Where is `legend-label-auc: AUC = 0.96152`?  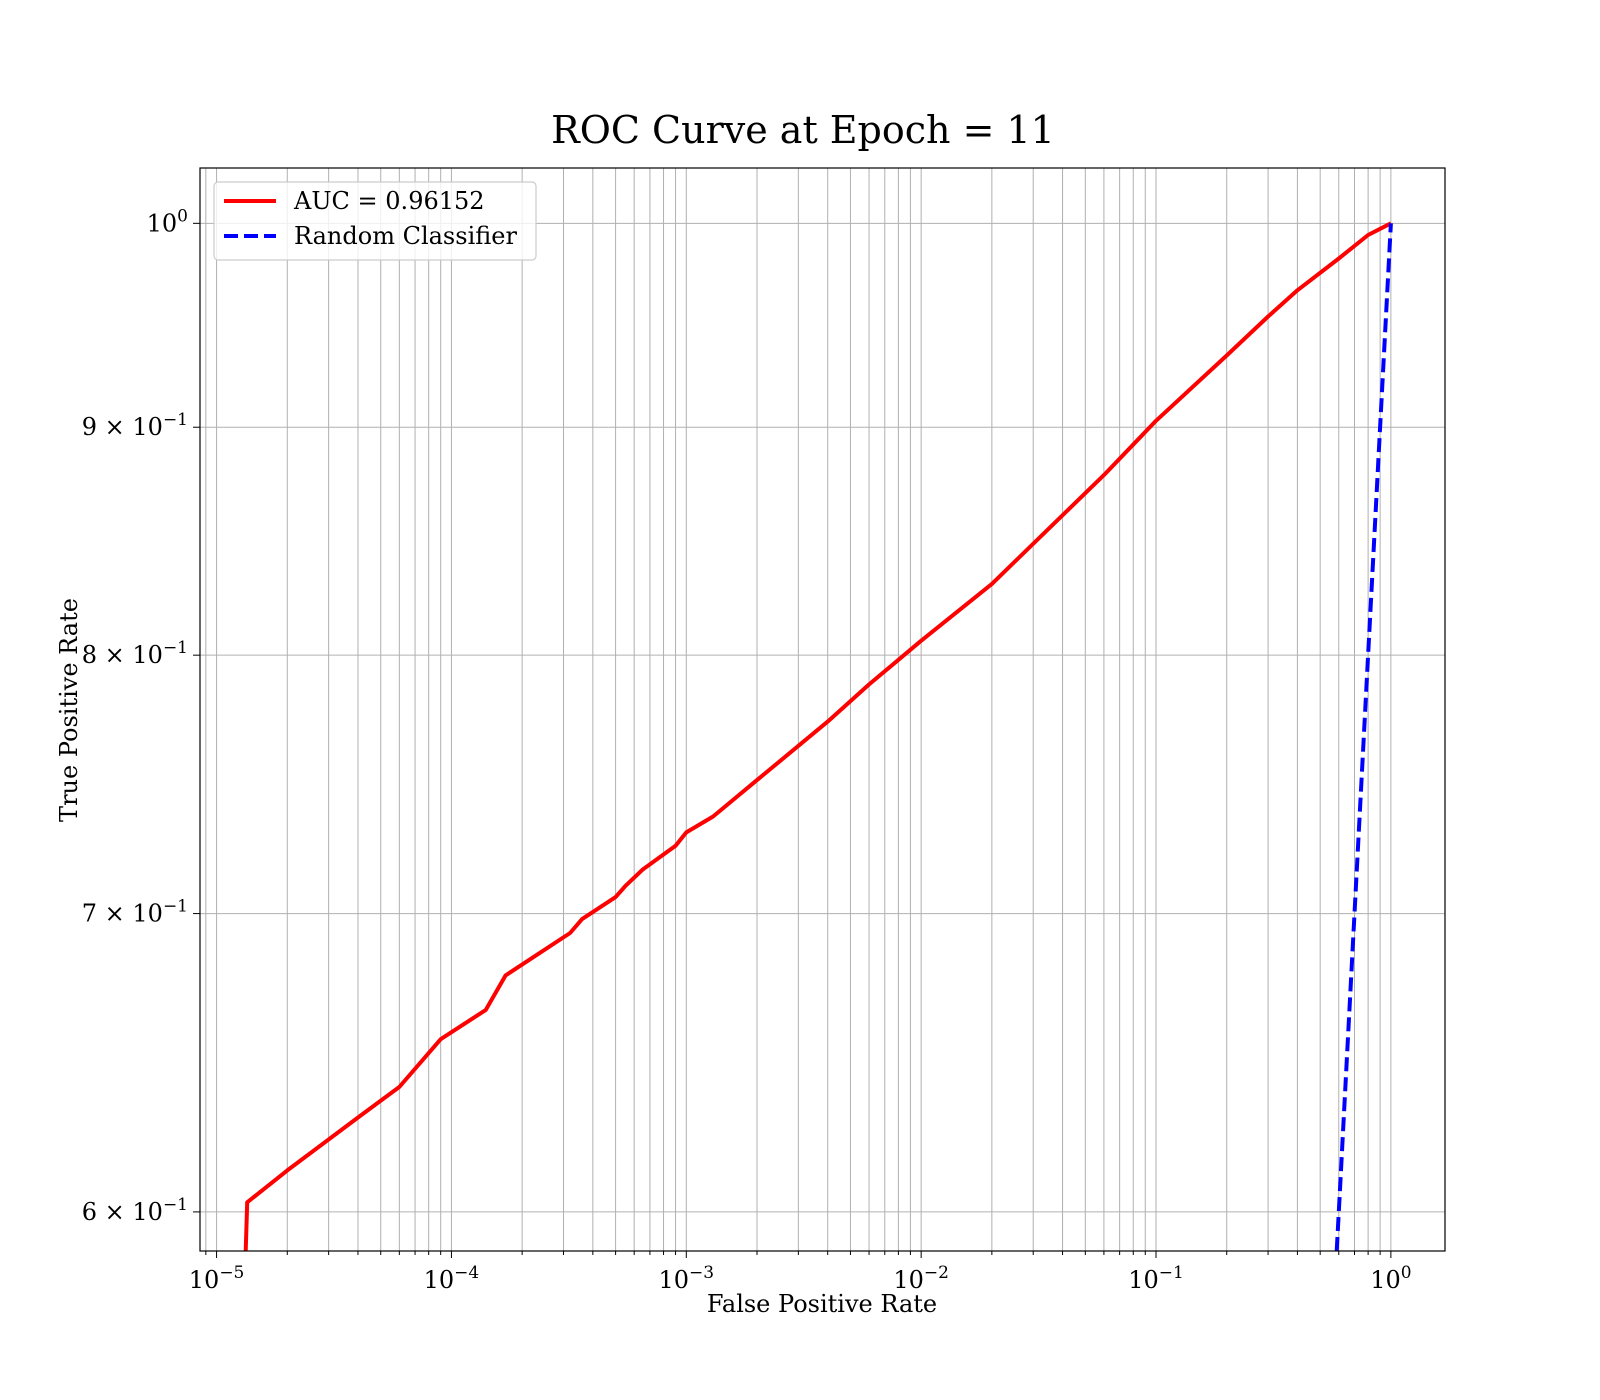
legend-label-auc: AUC = 0.96152 is located at coordinates (389, 201).